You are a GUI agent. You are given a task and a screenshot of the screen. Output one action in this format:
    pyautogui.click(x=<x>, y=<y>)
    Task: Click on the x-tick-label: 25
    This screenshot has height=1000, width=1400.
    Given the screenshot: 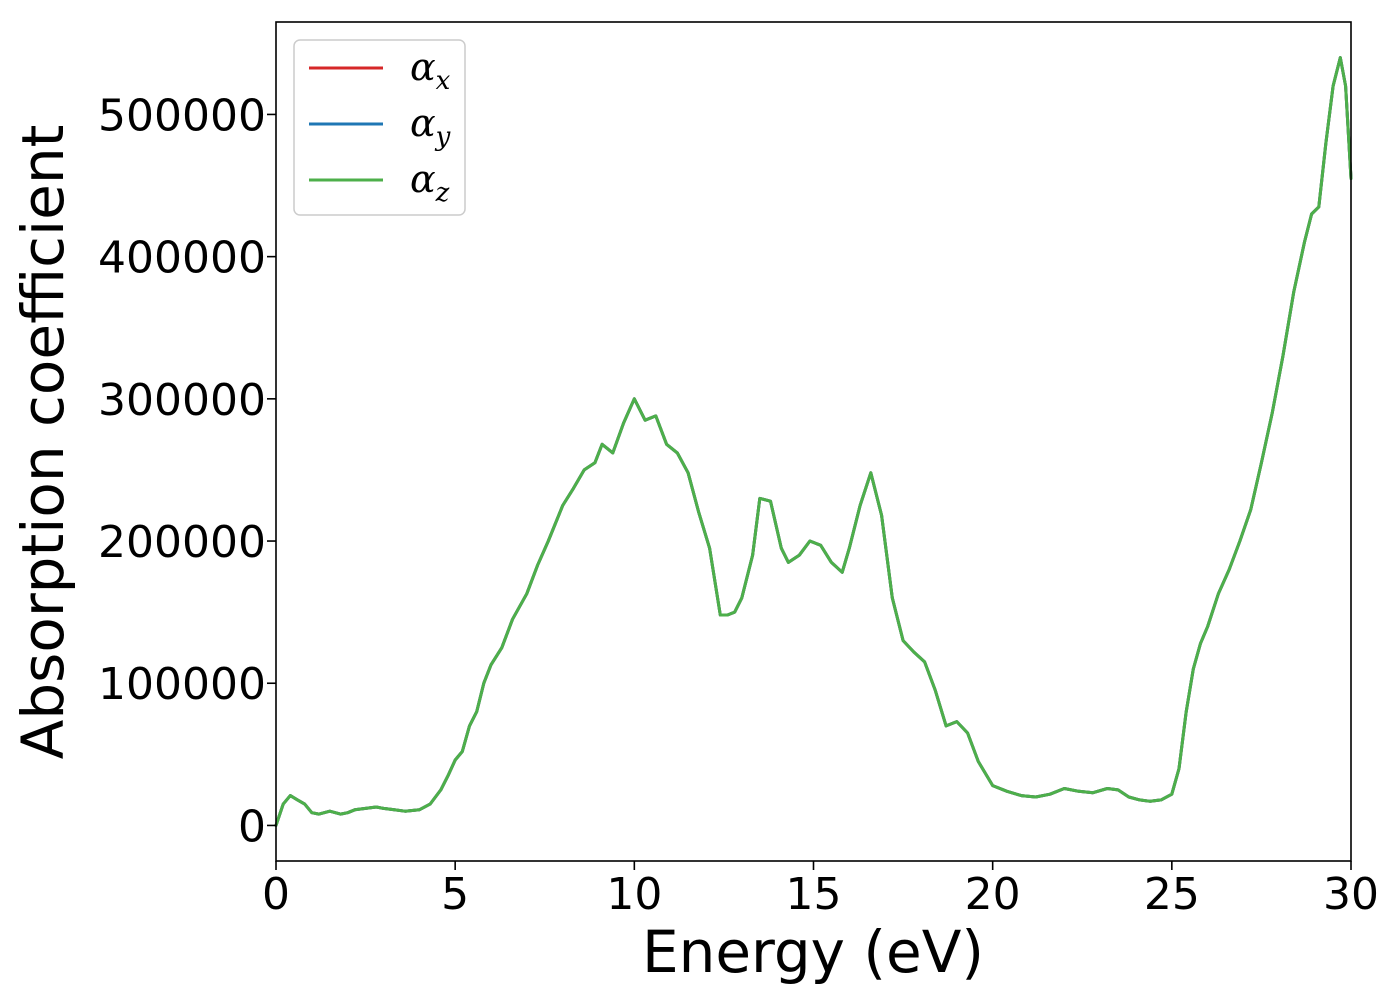 What is the action you would take?
    pyautogui.click(x=1172, y=894)
    